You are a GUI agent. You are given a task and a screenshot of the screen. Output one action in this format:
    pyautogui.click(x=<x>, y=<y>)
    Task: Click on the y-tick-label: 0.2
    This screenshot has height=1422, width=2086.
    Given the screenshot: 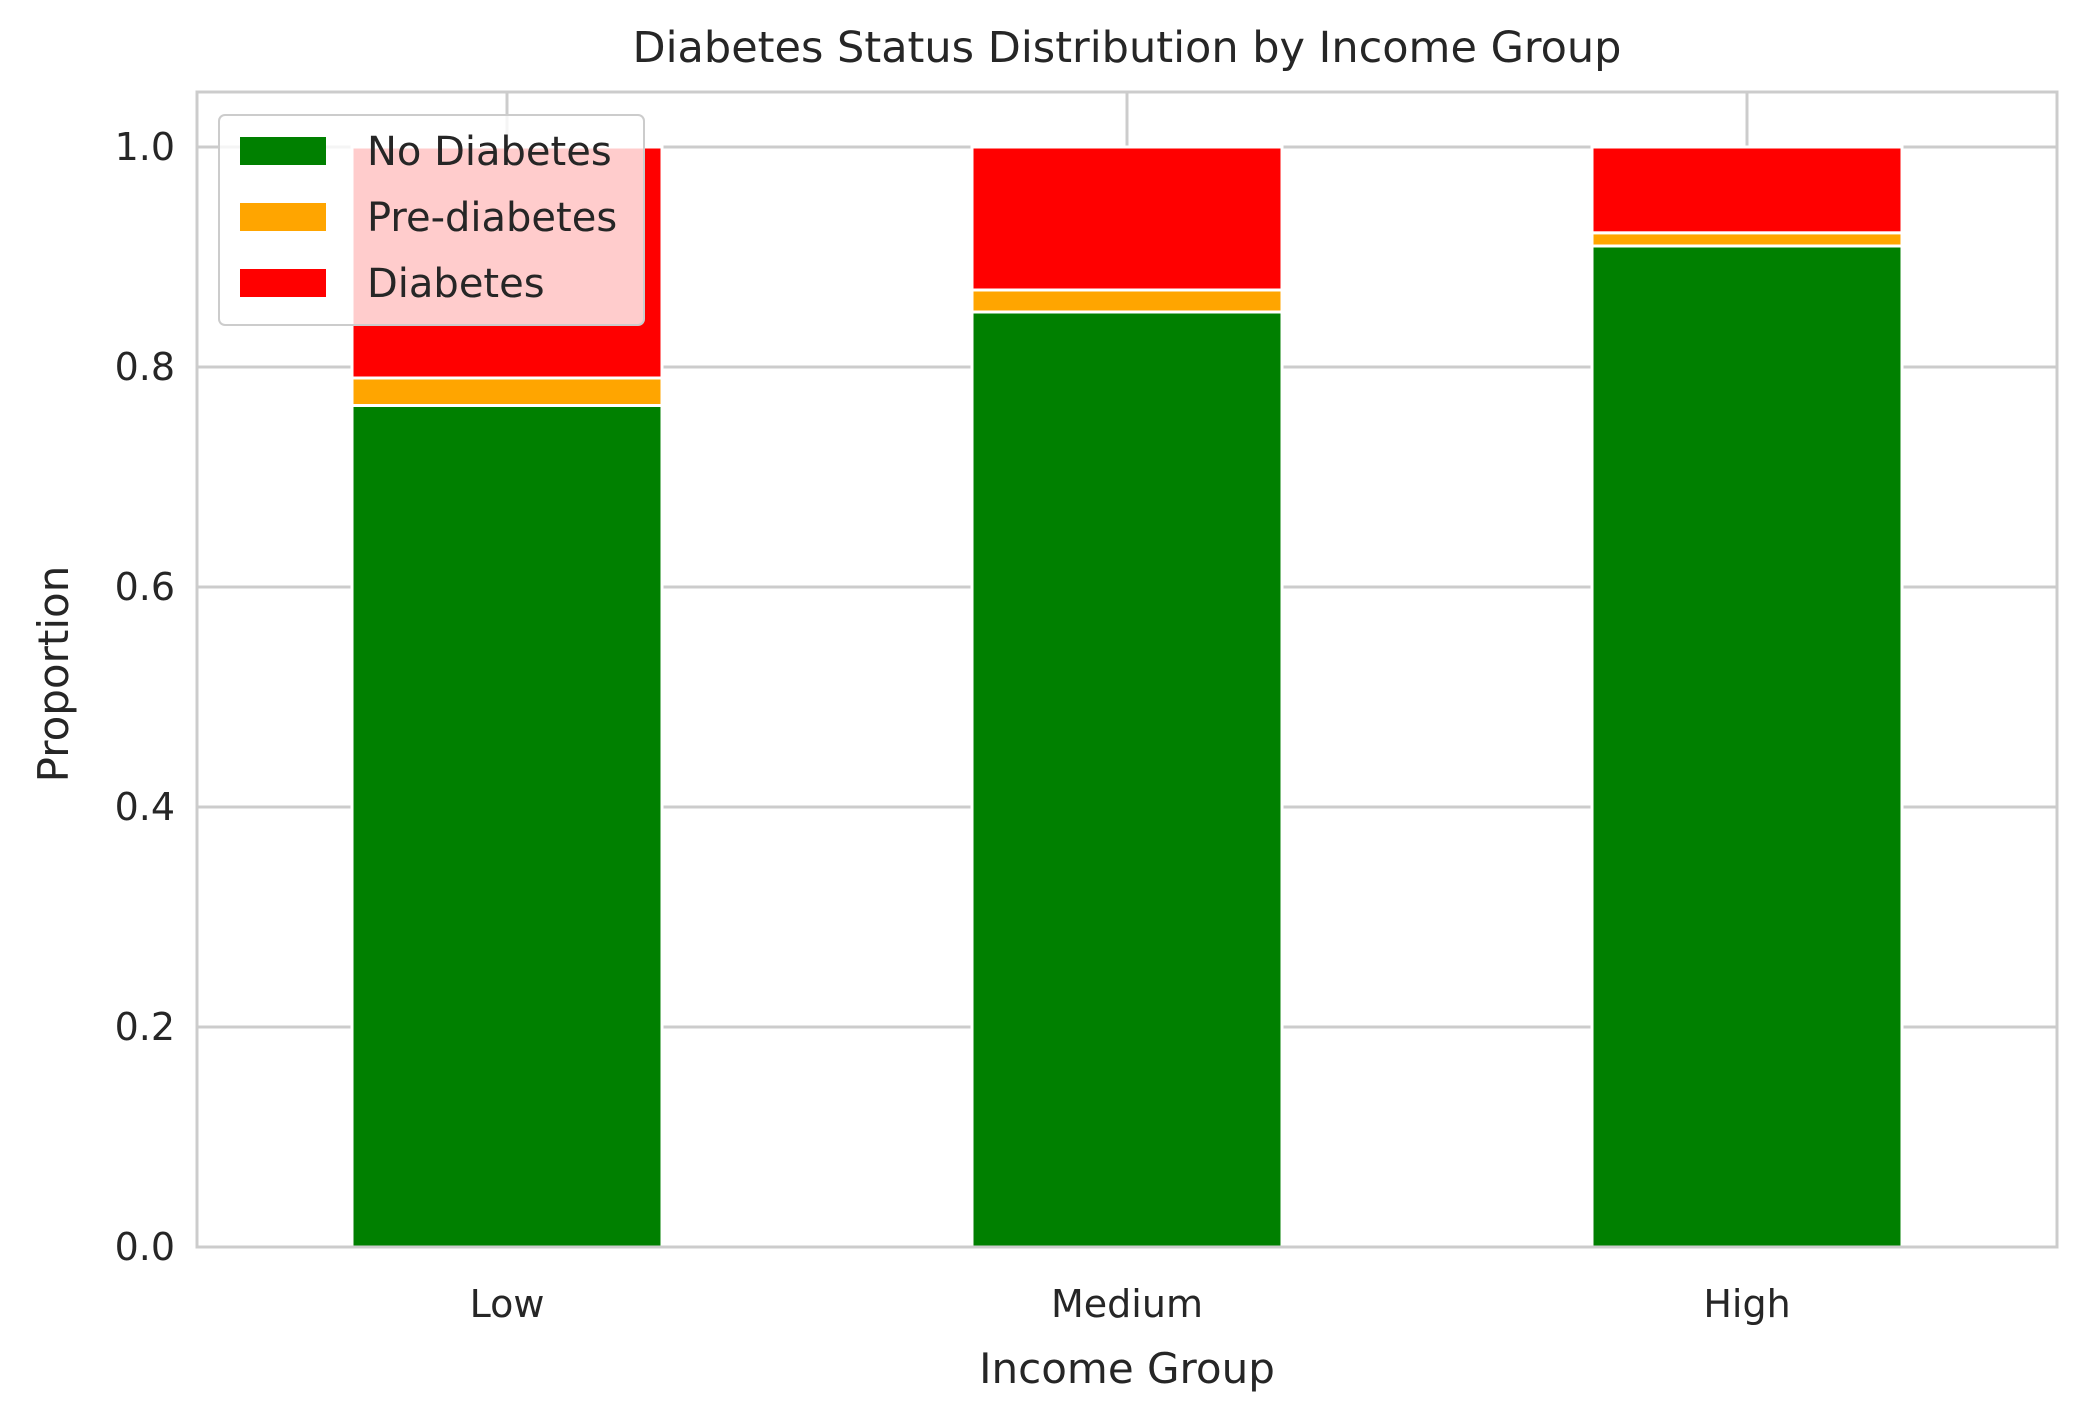 What is the action you would take?
    pyautogui.click(x=145, y=1027)
    